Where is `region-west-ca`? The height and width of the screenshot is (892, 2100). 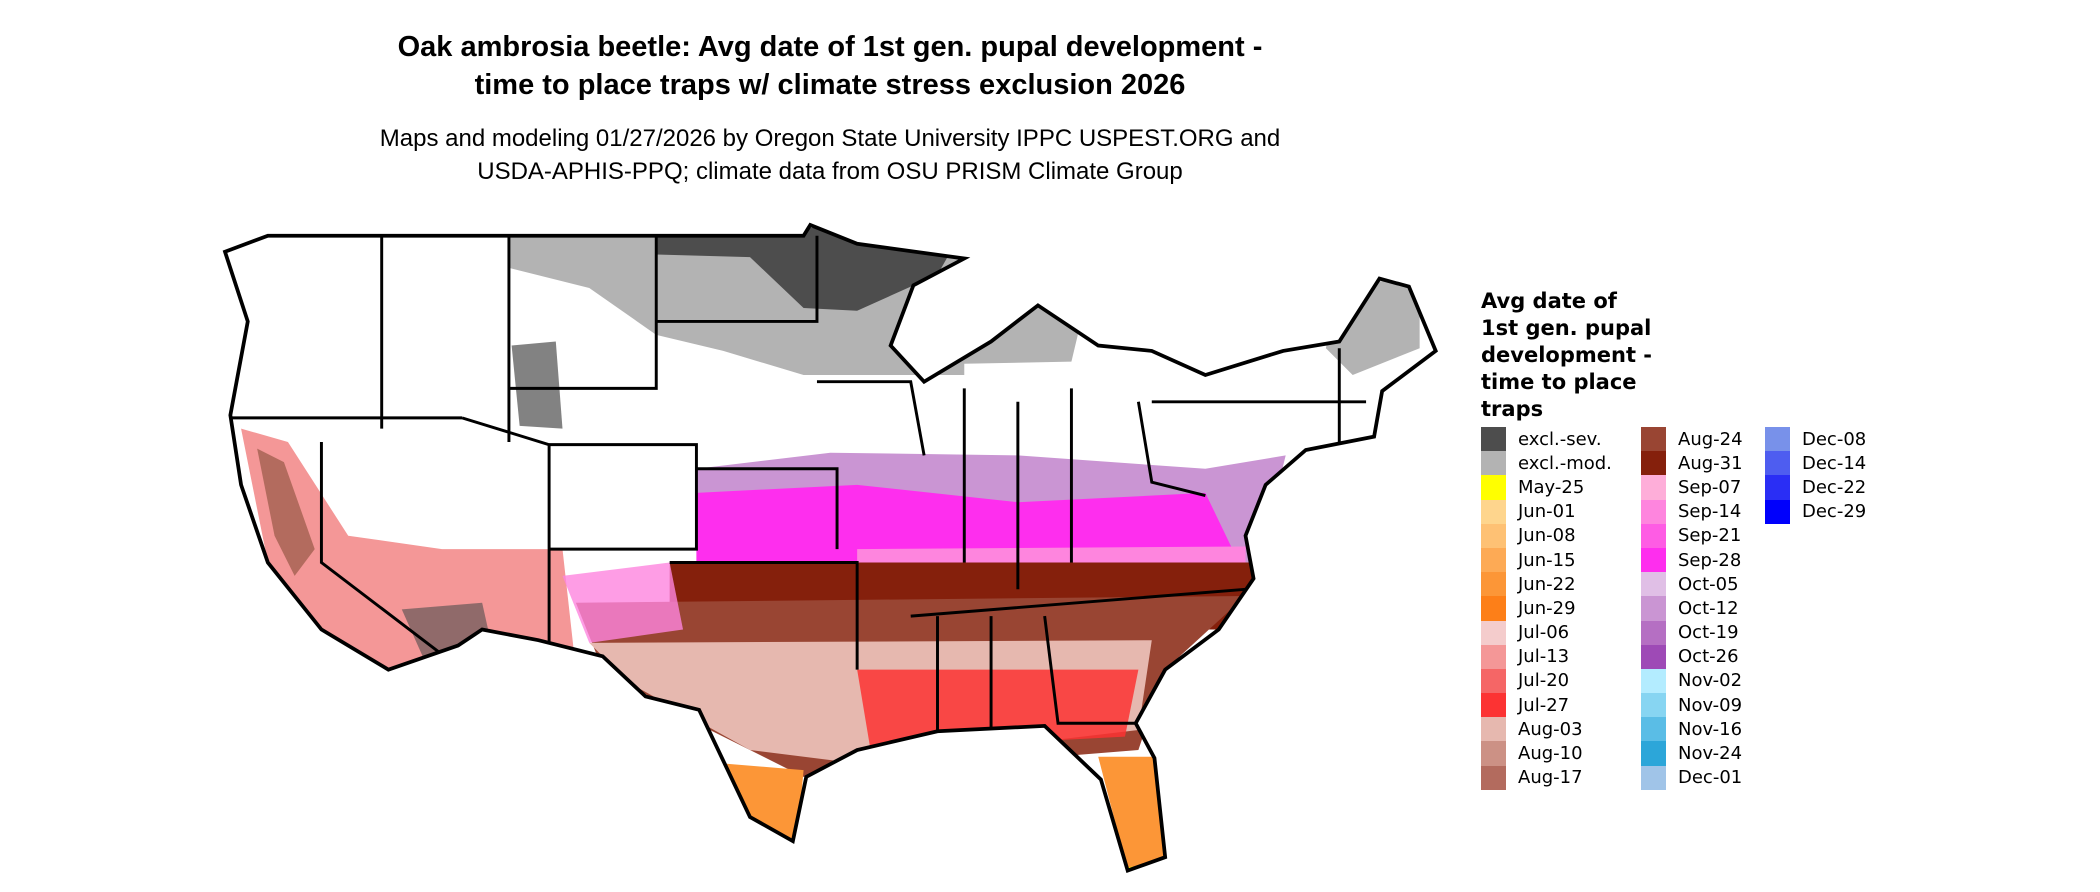 region-west-ca is located at coordinates (408, 549).